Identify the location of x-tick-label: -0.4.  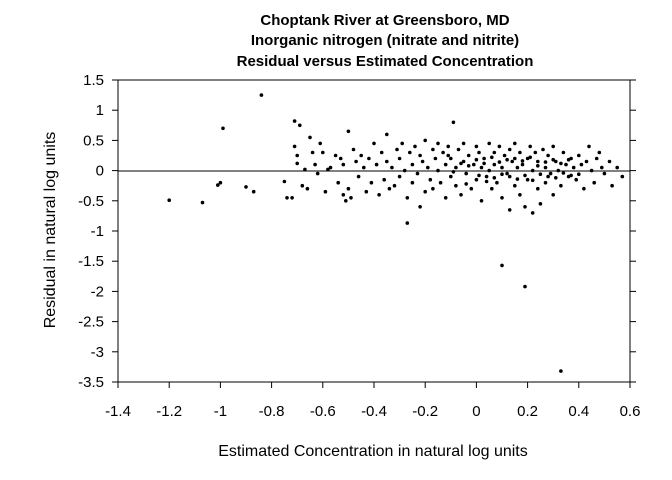
(374, 411).